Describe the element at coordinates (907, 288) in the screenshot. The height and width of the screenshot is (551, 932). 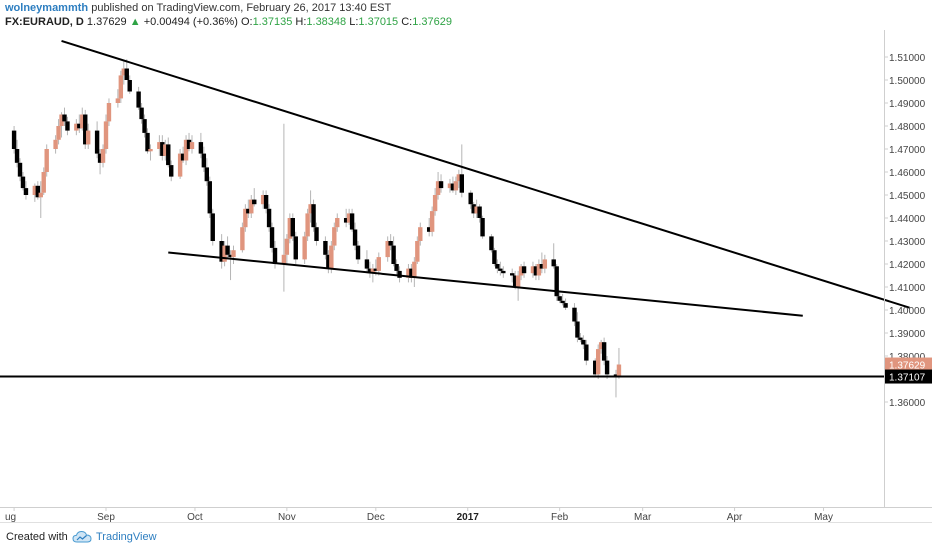
I see `price-tick-label: 1.41000` at that location.